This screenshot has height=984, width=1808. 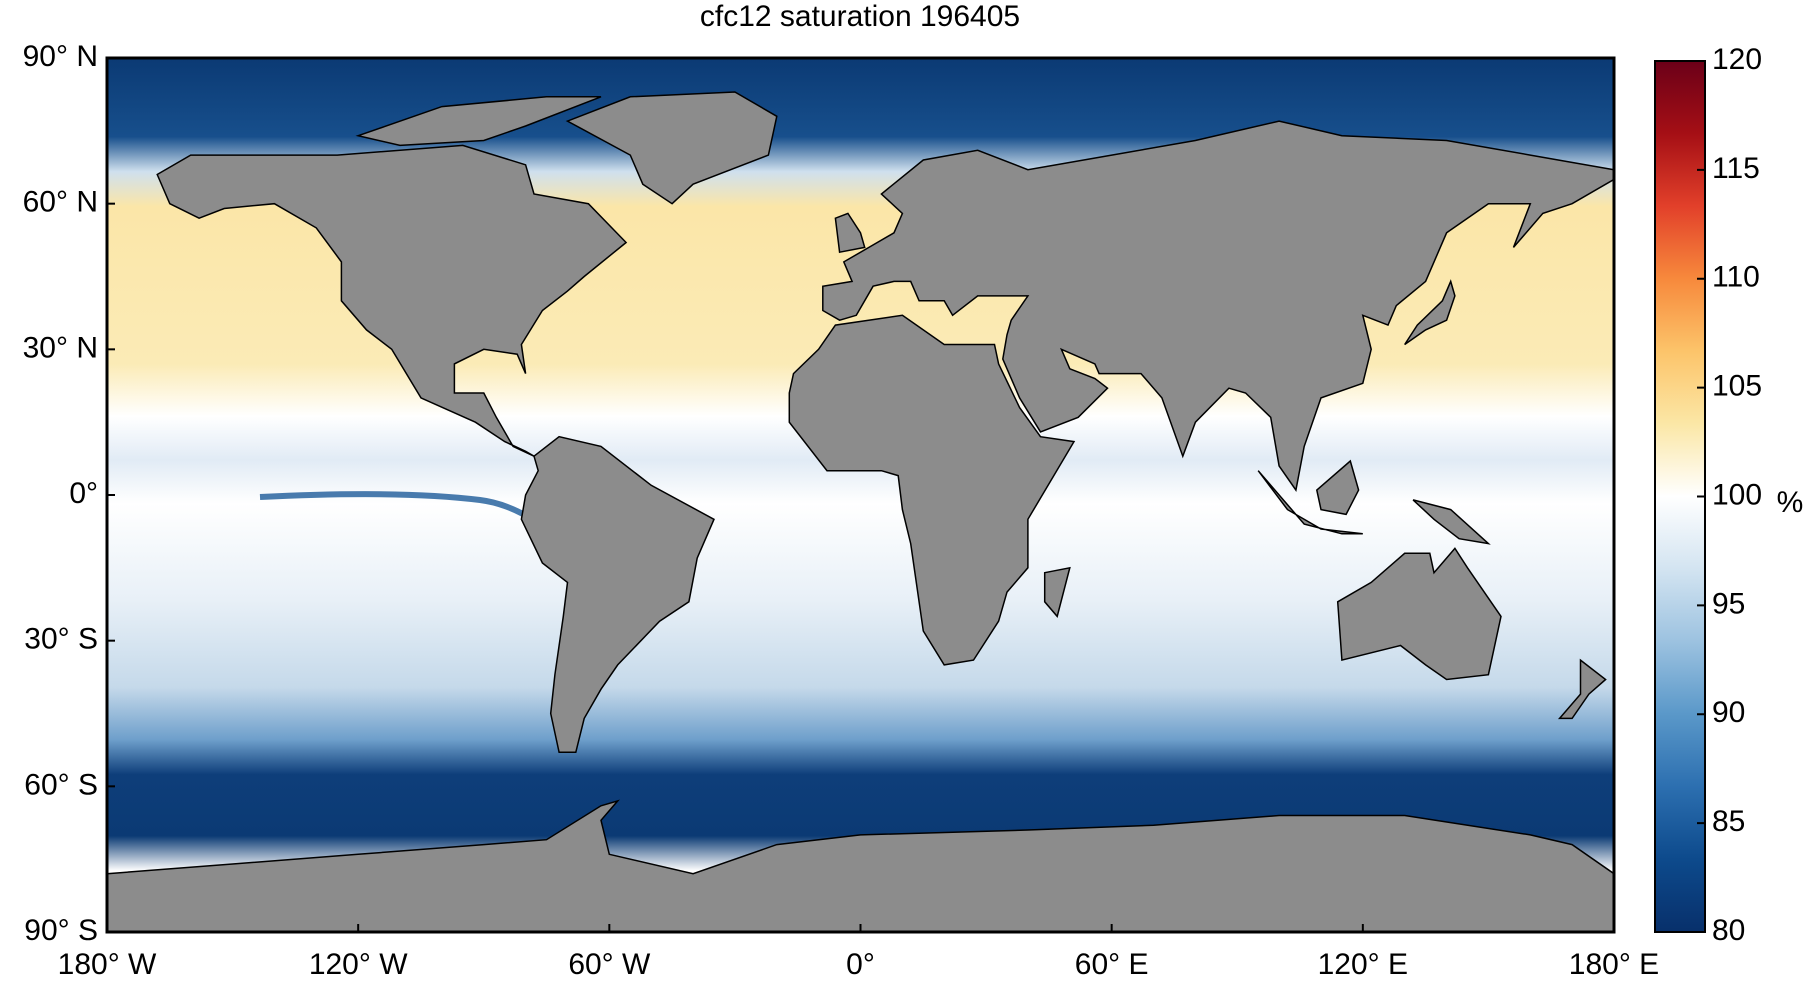 I want to click on y-tick-label: 60° S, so click(x=61, y=784).